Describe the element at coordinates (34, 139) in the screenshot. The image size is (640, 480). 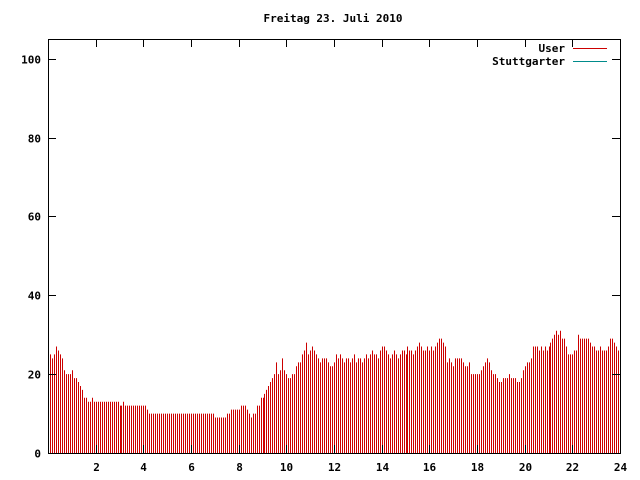
I see `y-tick-label-4: 80` at that location.